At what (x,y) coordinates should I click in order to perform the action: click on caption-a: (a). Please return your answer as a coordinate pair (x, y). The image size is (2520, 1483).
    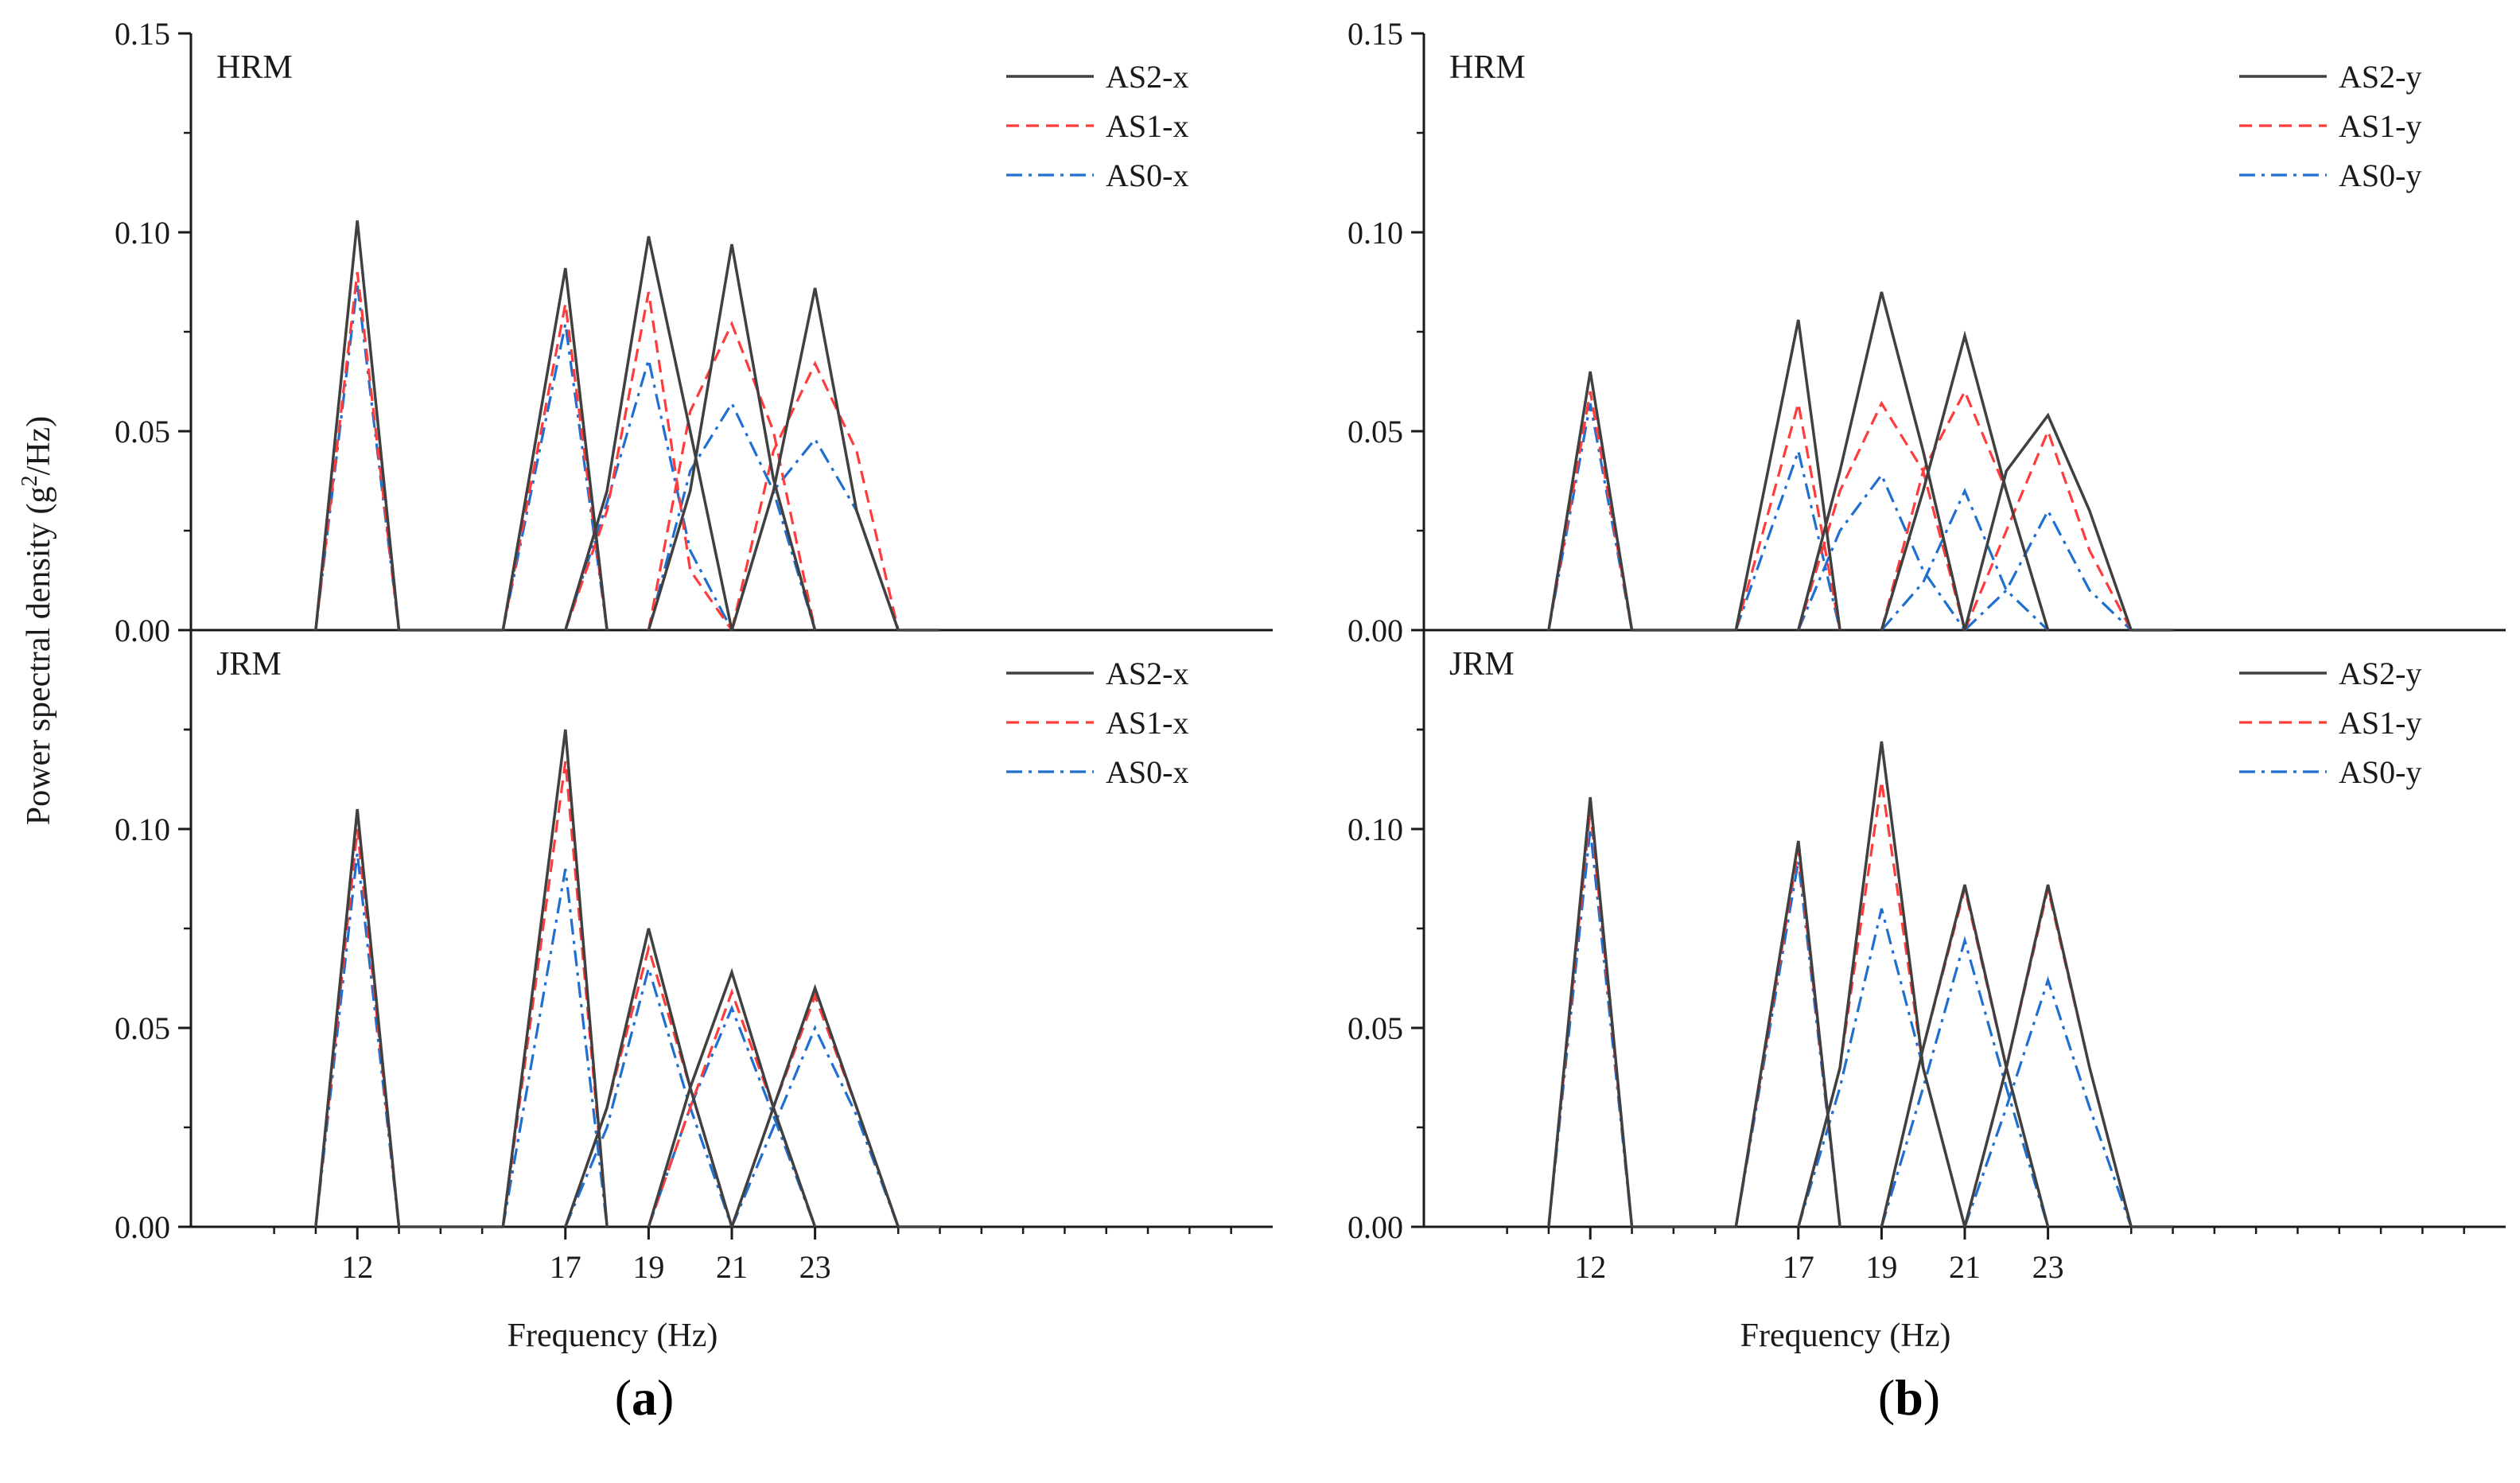
    Looking at the image, I should click on (645, 1397).